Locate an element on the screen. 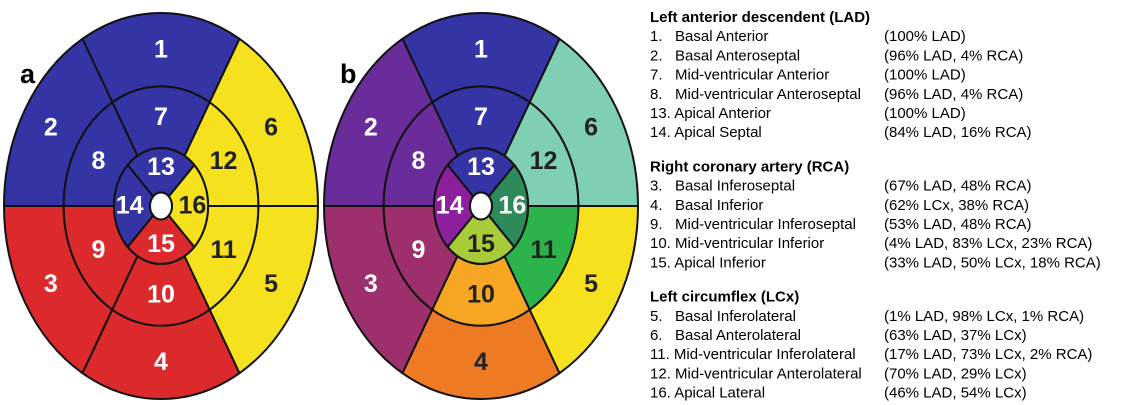  item-name: 12. Mid-ventricular Anterolateral is located at coordinates (756, 373).